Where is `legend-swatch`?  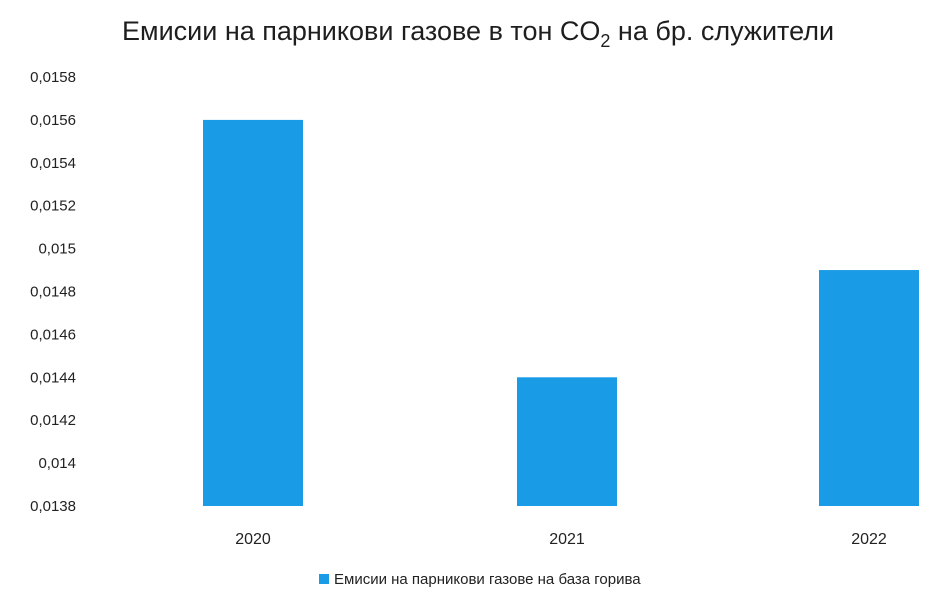
legend-swatch is located at coordinates (324, 579).